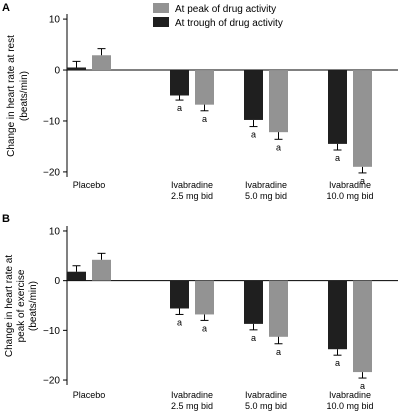  What do you see at coordinates (161, 8) in the screenshot?
I see `legend-swatch-peak` at bounding box center [161, 8].